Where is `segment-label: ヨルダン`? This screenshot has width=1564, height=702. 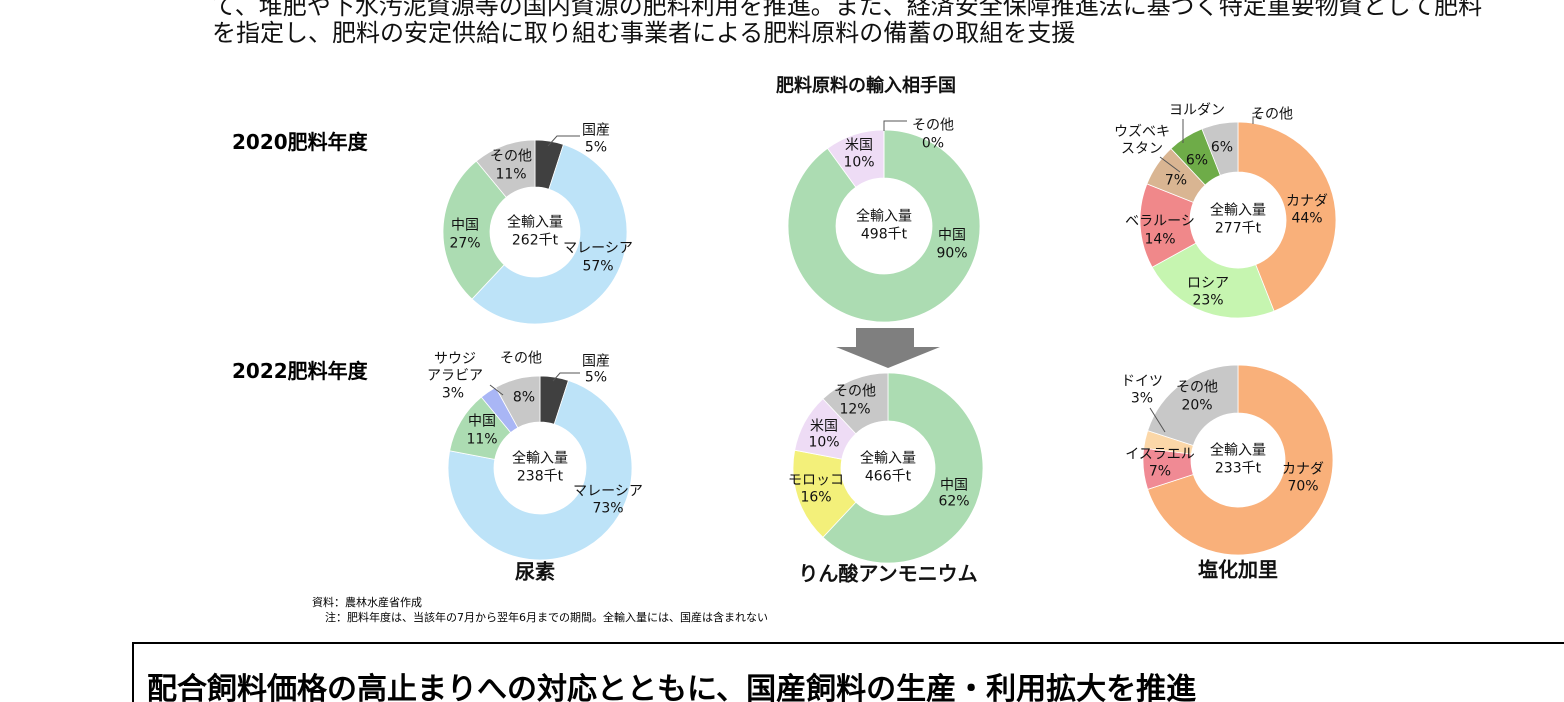 segment-label: ヨルダン is located at coordinates (1197, 110).